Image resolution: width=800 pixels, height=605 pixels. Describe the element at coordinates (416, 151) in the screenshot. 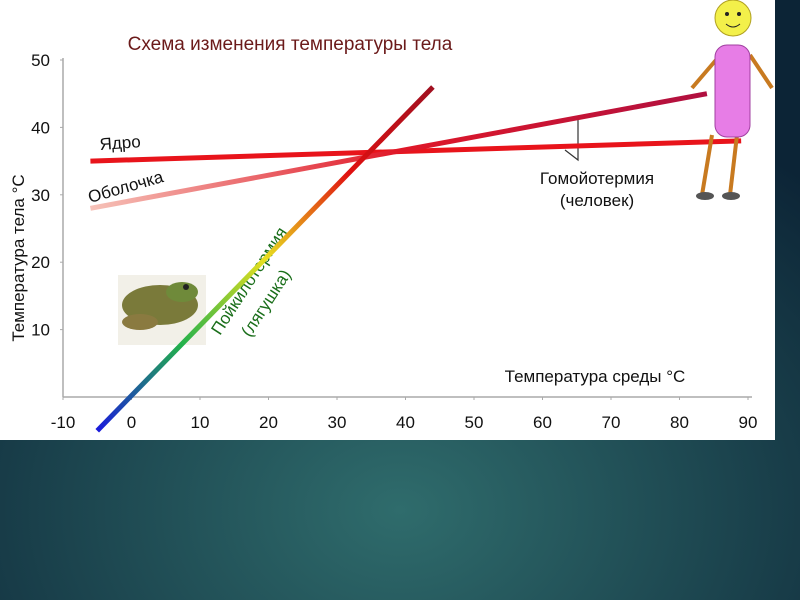

I see `series-line` at that location.